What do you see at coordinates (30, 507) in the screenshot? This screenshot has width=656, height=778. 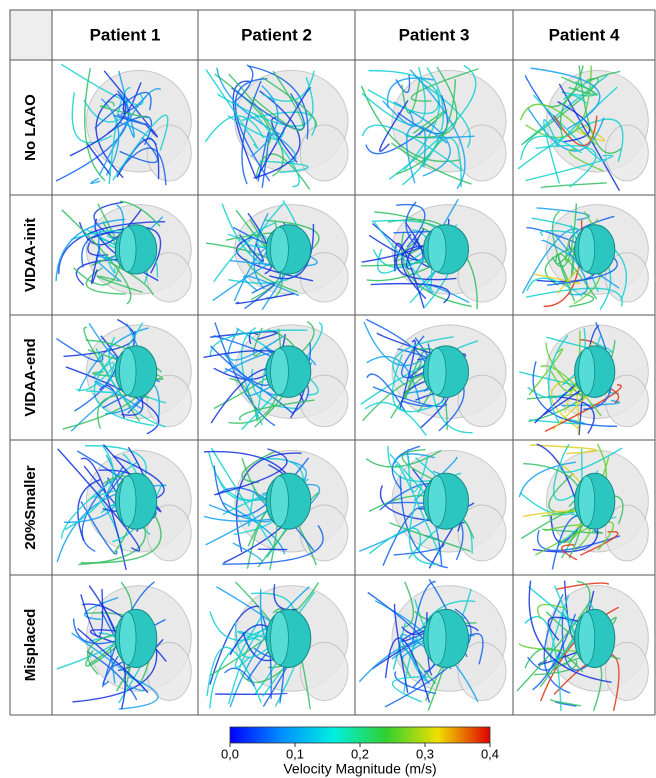 I see `row-label: 20%Smaller` at bounding box center [30, 507].